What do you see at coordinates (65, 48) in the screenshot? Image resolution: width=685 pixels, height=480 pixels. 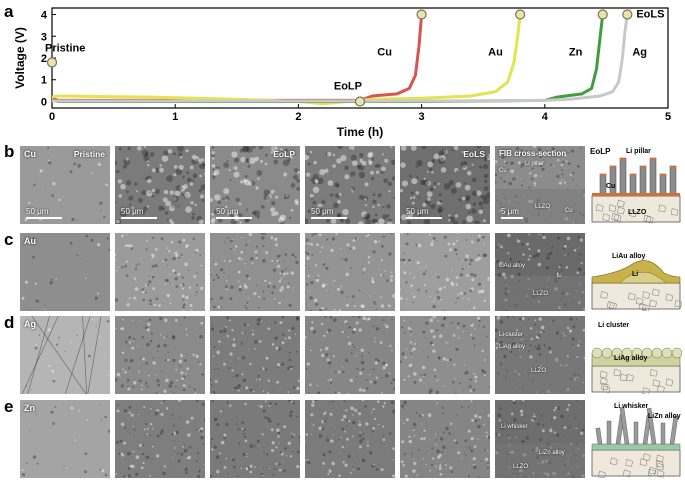 I see `pristine-label: Pristine` at bounding box center [65, 48].